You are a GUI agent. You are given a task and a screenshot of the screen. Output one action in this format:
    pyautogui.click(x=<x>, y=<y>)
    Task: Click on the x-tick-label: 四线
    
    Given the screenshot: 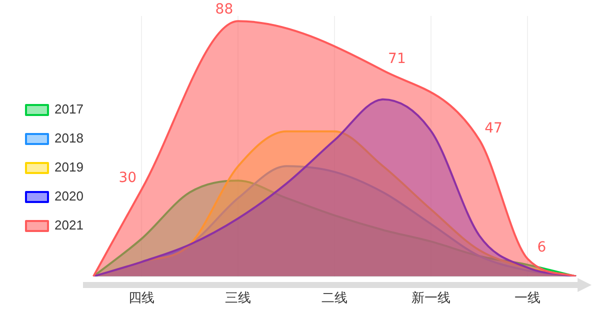 What is the action you would take?
    pyautogui.click(x=141, y=297)
    